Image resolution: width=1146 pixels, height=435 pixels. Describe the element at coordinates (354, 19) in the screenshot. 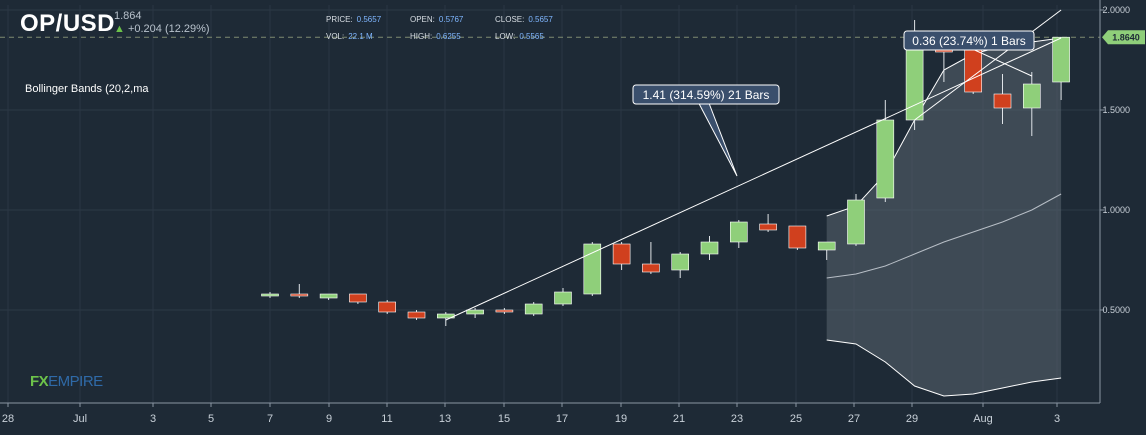

I see `stat-price: PRICE: 0.5657` at that location.